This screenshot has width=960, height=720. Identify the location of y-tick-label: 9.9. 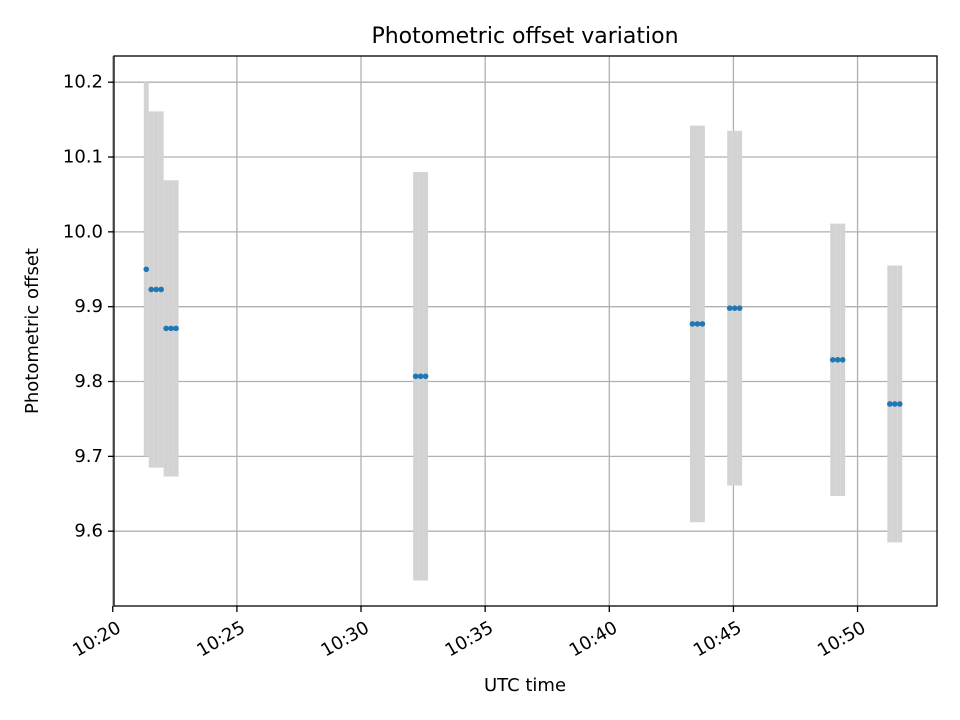
(88, 306).